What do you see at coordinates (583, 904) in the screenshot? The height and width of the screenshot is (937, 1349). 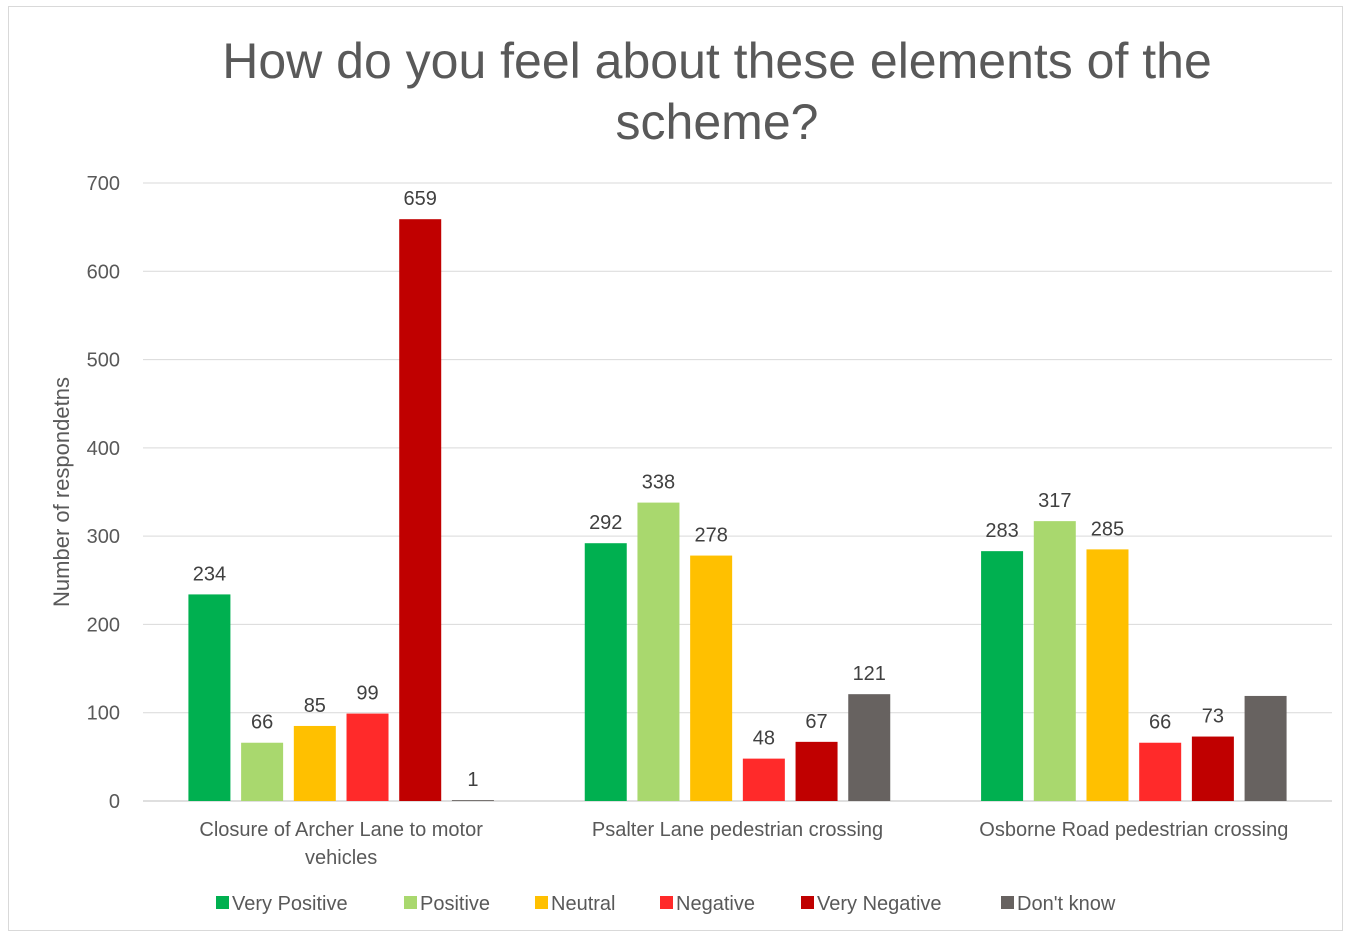 I see `legend-label: Neutral` at bounding box center [583, 904].